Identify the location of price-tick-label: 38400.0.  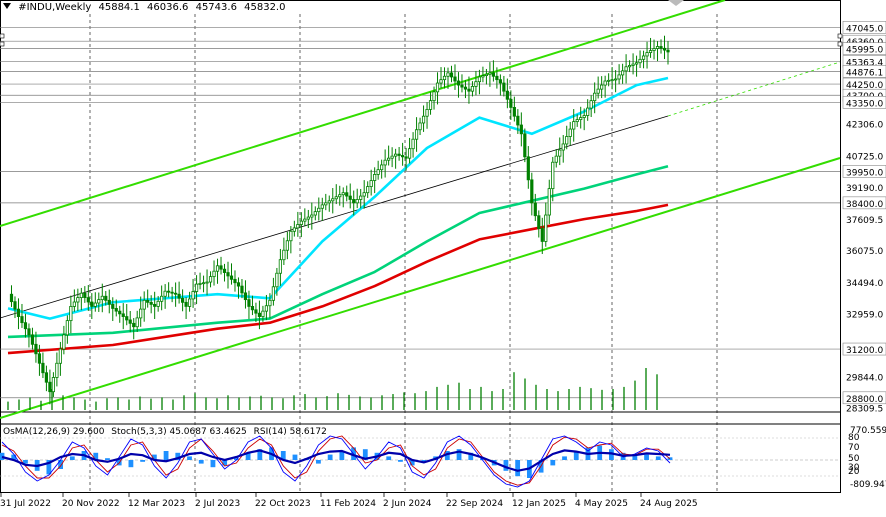
(864, 205).